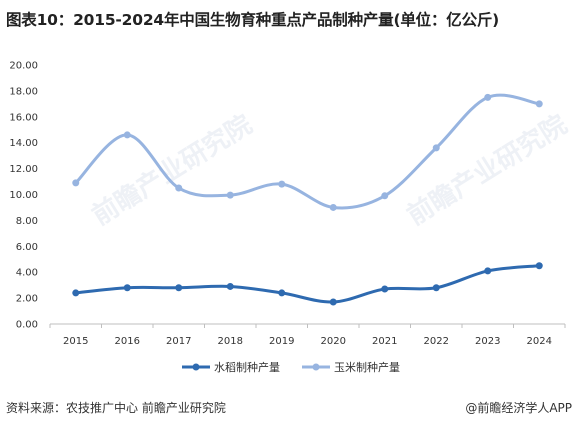 Image resolution: width=580 pixels, height=426 pixels. What do you see at coordinates (384, 341) in the screenshot?
I see `x-tick-label: 2021` at bounding box center [384, 341].